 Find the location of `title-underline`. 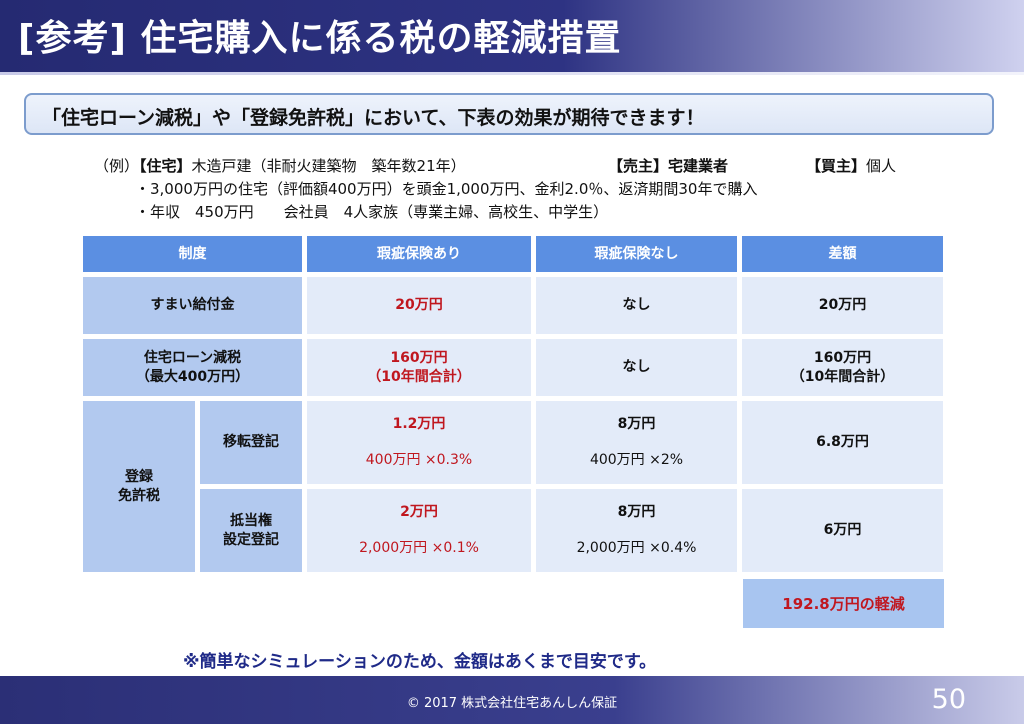

title-underline is located at coordinates (512, 73).